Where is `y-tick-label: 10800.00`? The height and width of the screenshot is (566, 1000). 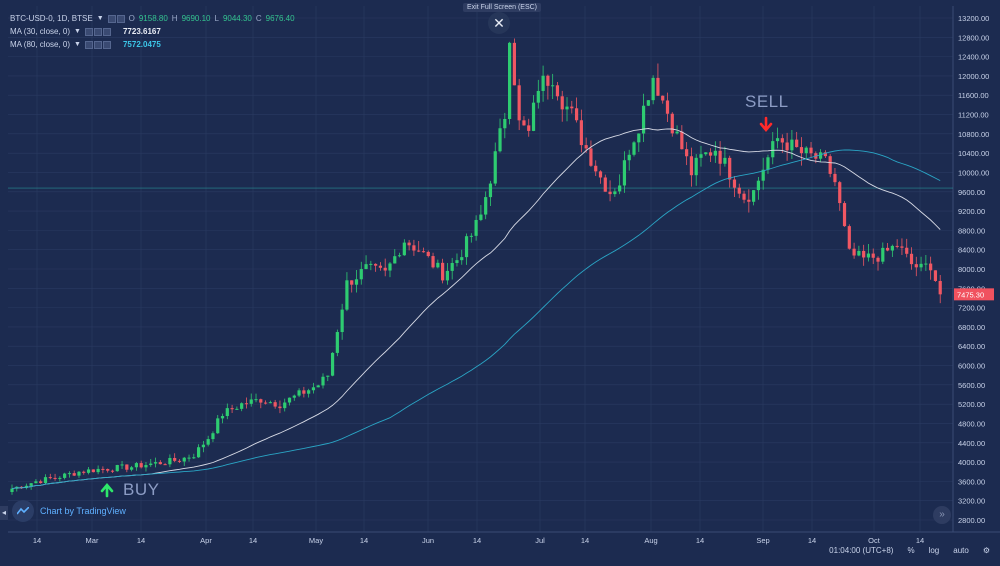
y-tick-label: 10800.00 is located at coordinates (973, 134).